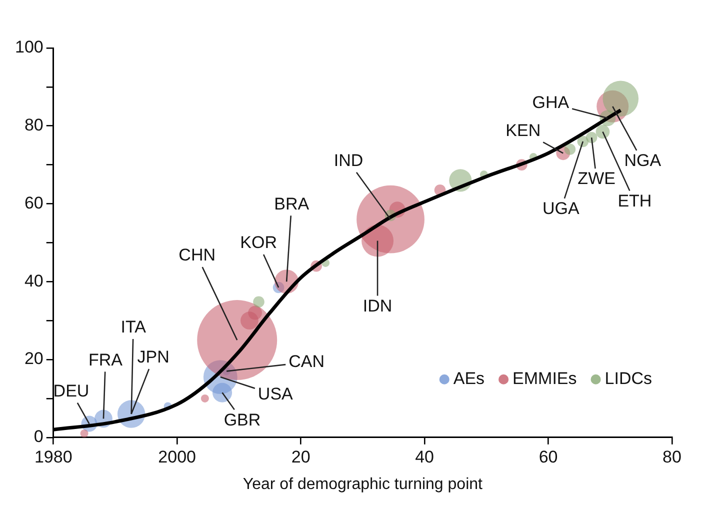 Image resolution: width=720 pixels, height=506 pixels. What do you see at coordinates (306, 361) in the screenshot?
I see `annotation: CAN` at bounding box center [306, 361].